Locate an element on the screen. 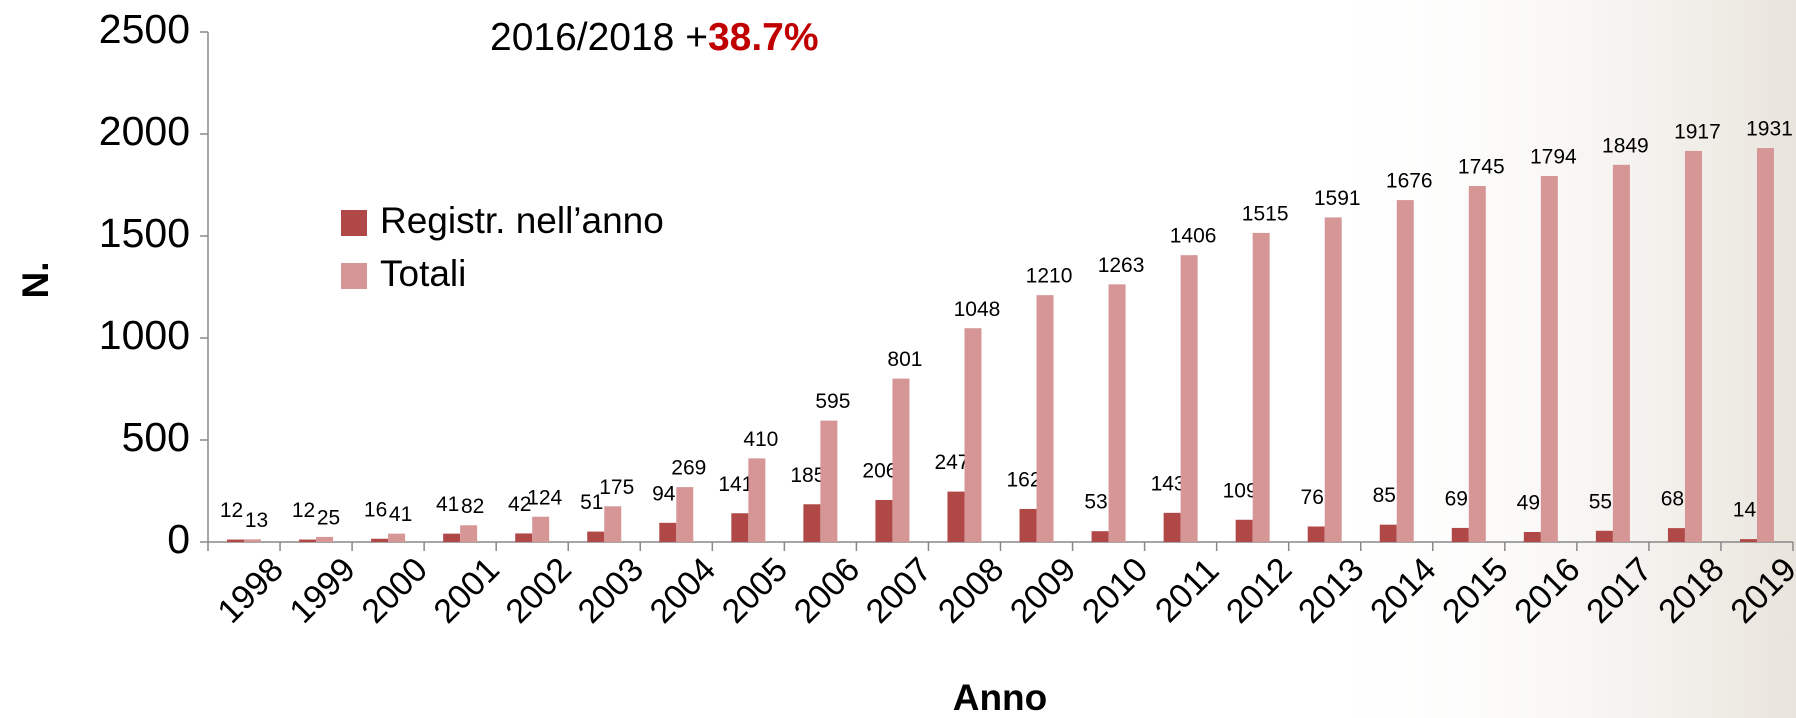 This screenshot has width=1796, height=718. x-tick-label: 2010 is located at coordinates (1115, 590).